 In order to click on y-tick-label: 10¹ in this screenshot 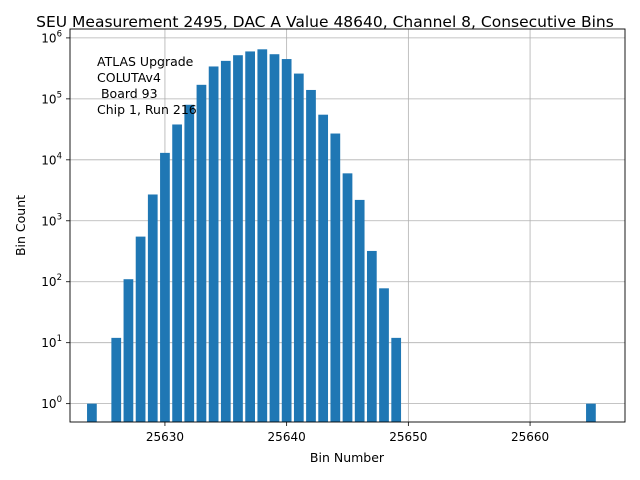, I will do `click(51, 342)`.